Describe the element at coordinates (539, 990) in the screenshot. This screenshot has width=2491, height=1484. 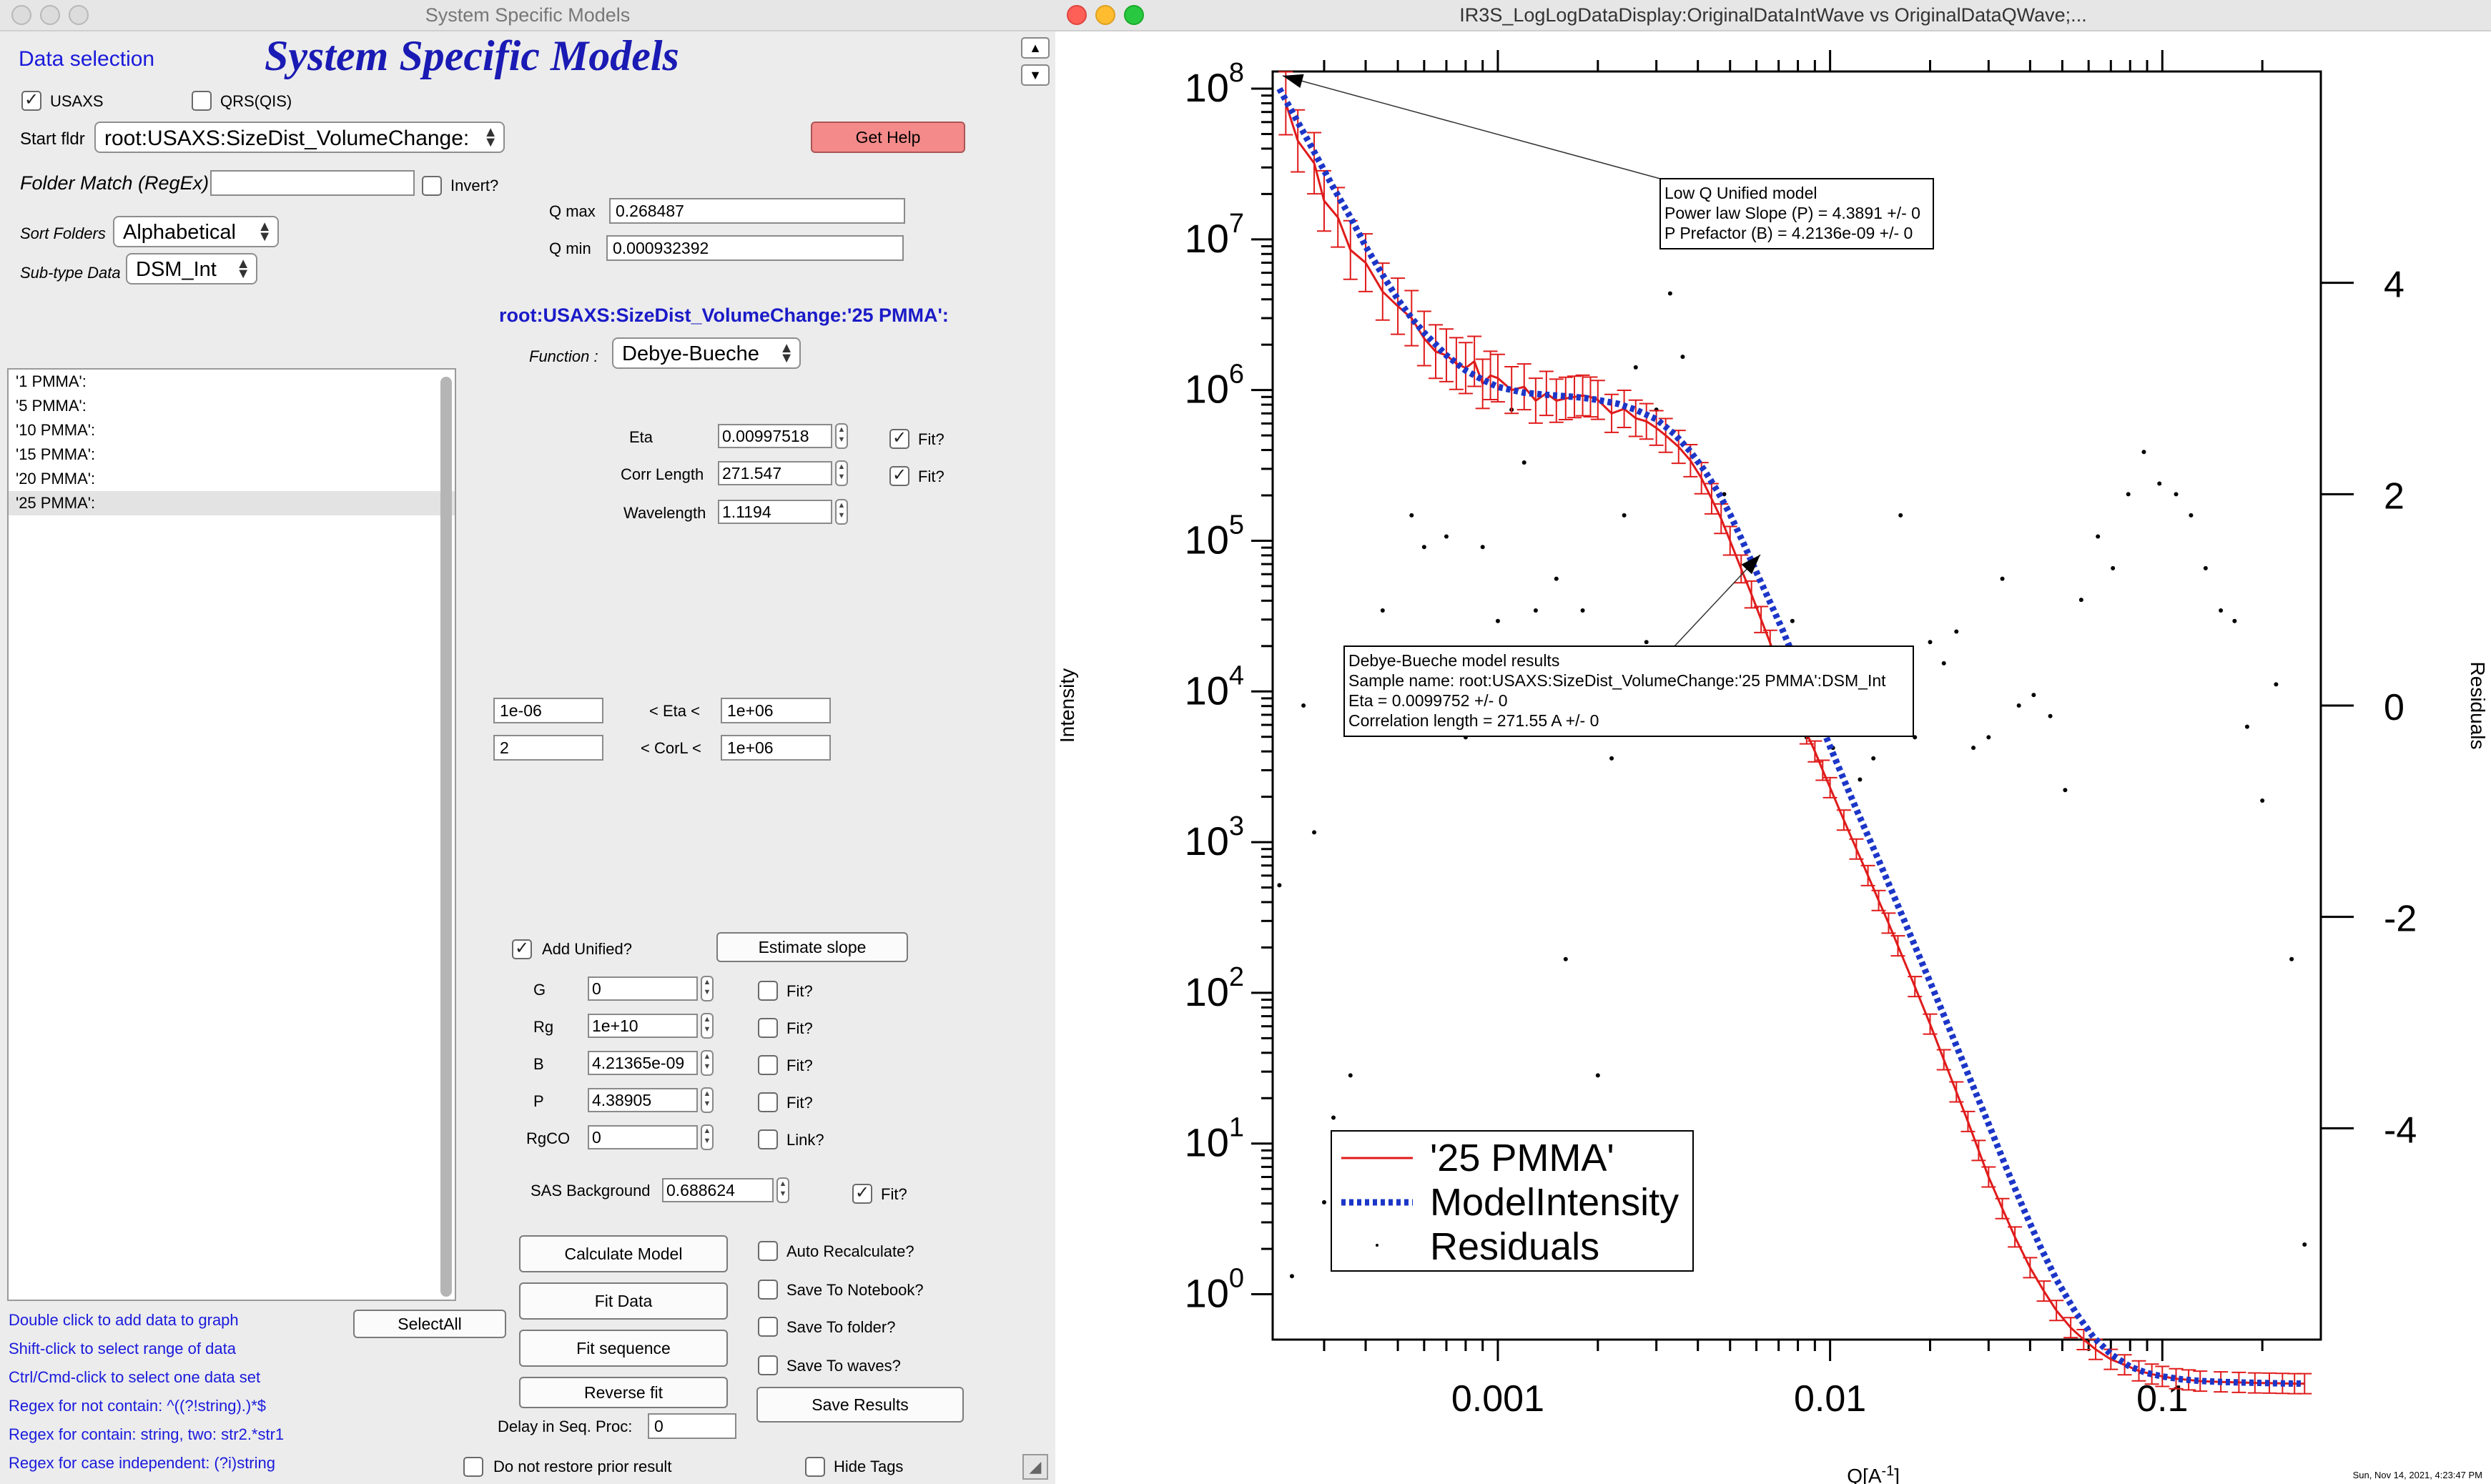
I see `unified-g-label: G` at that location.